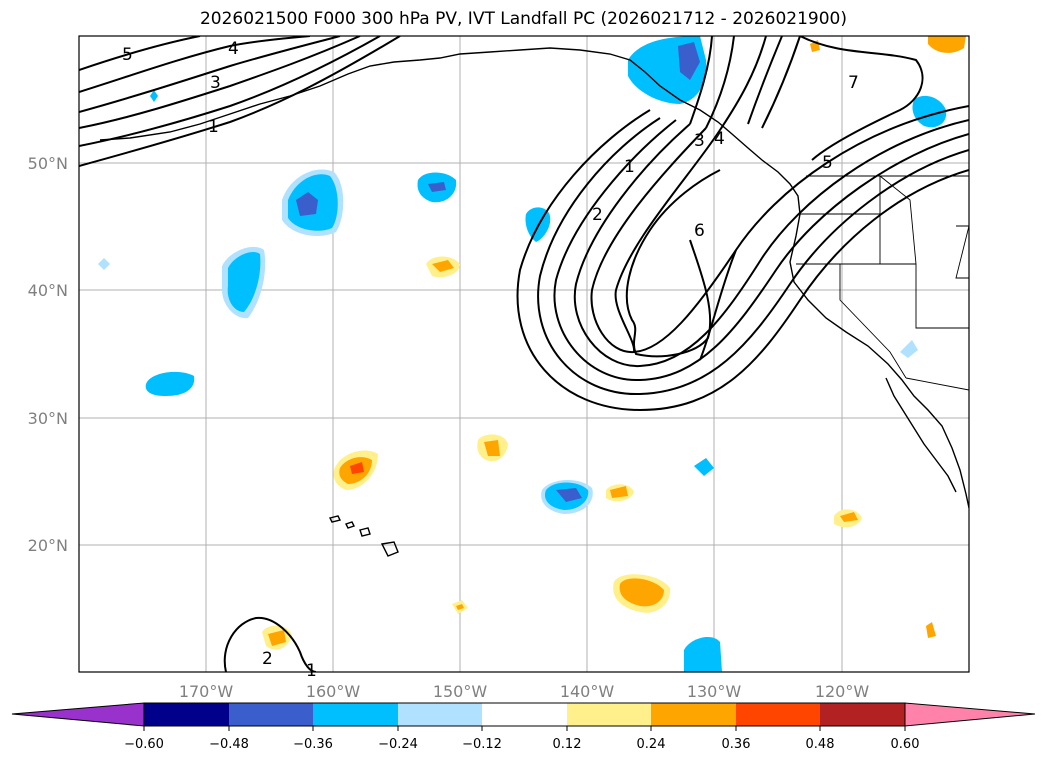  I want to click on lat-label: 50°N, so click(48, 163).